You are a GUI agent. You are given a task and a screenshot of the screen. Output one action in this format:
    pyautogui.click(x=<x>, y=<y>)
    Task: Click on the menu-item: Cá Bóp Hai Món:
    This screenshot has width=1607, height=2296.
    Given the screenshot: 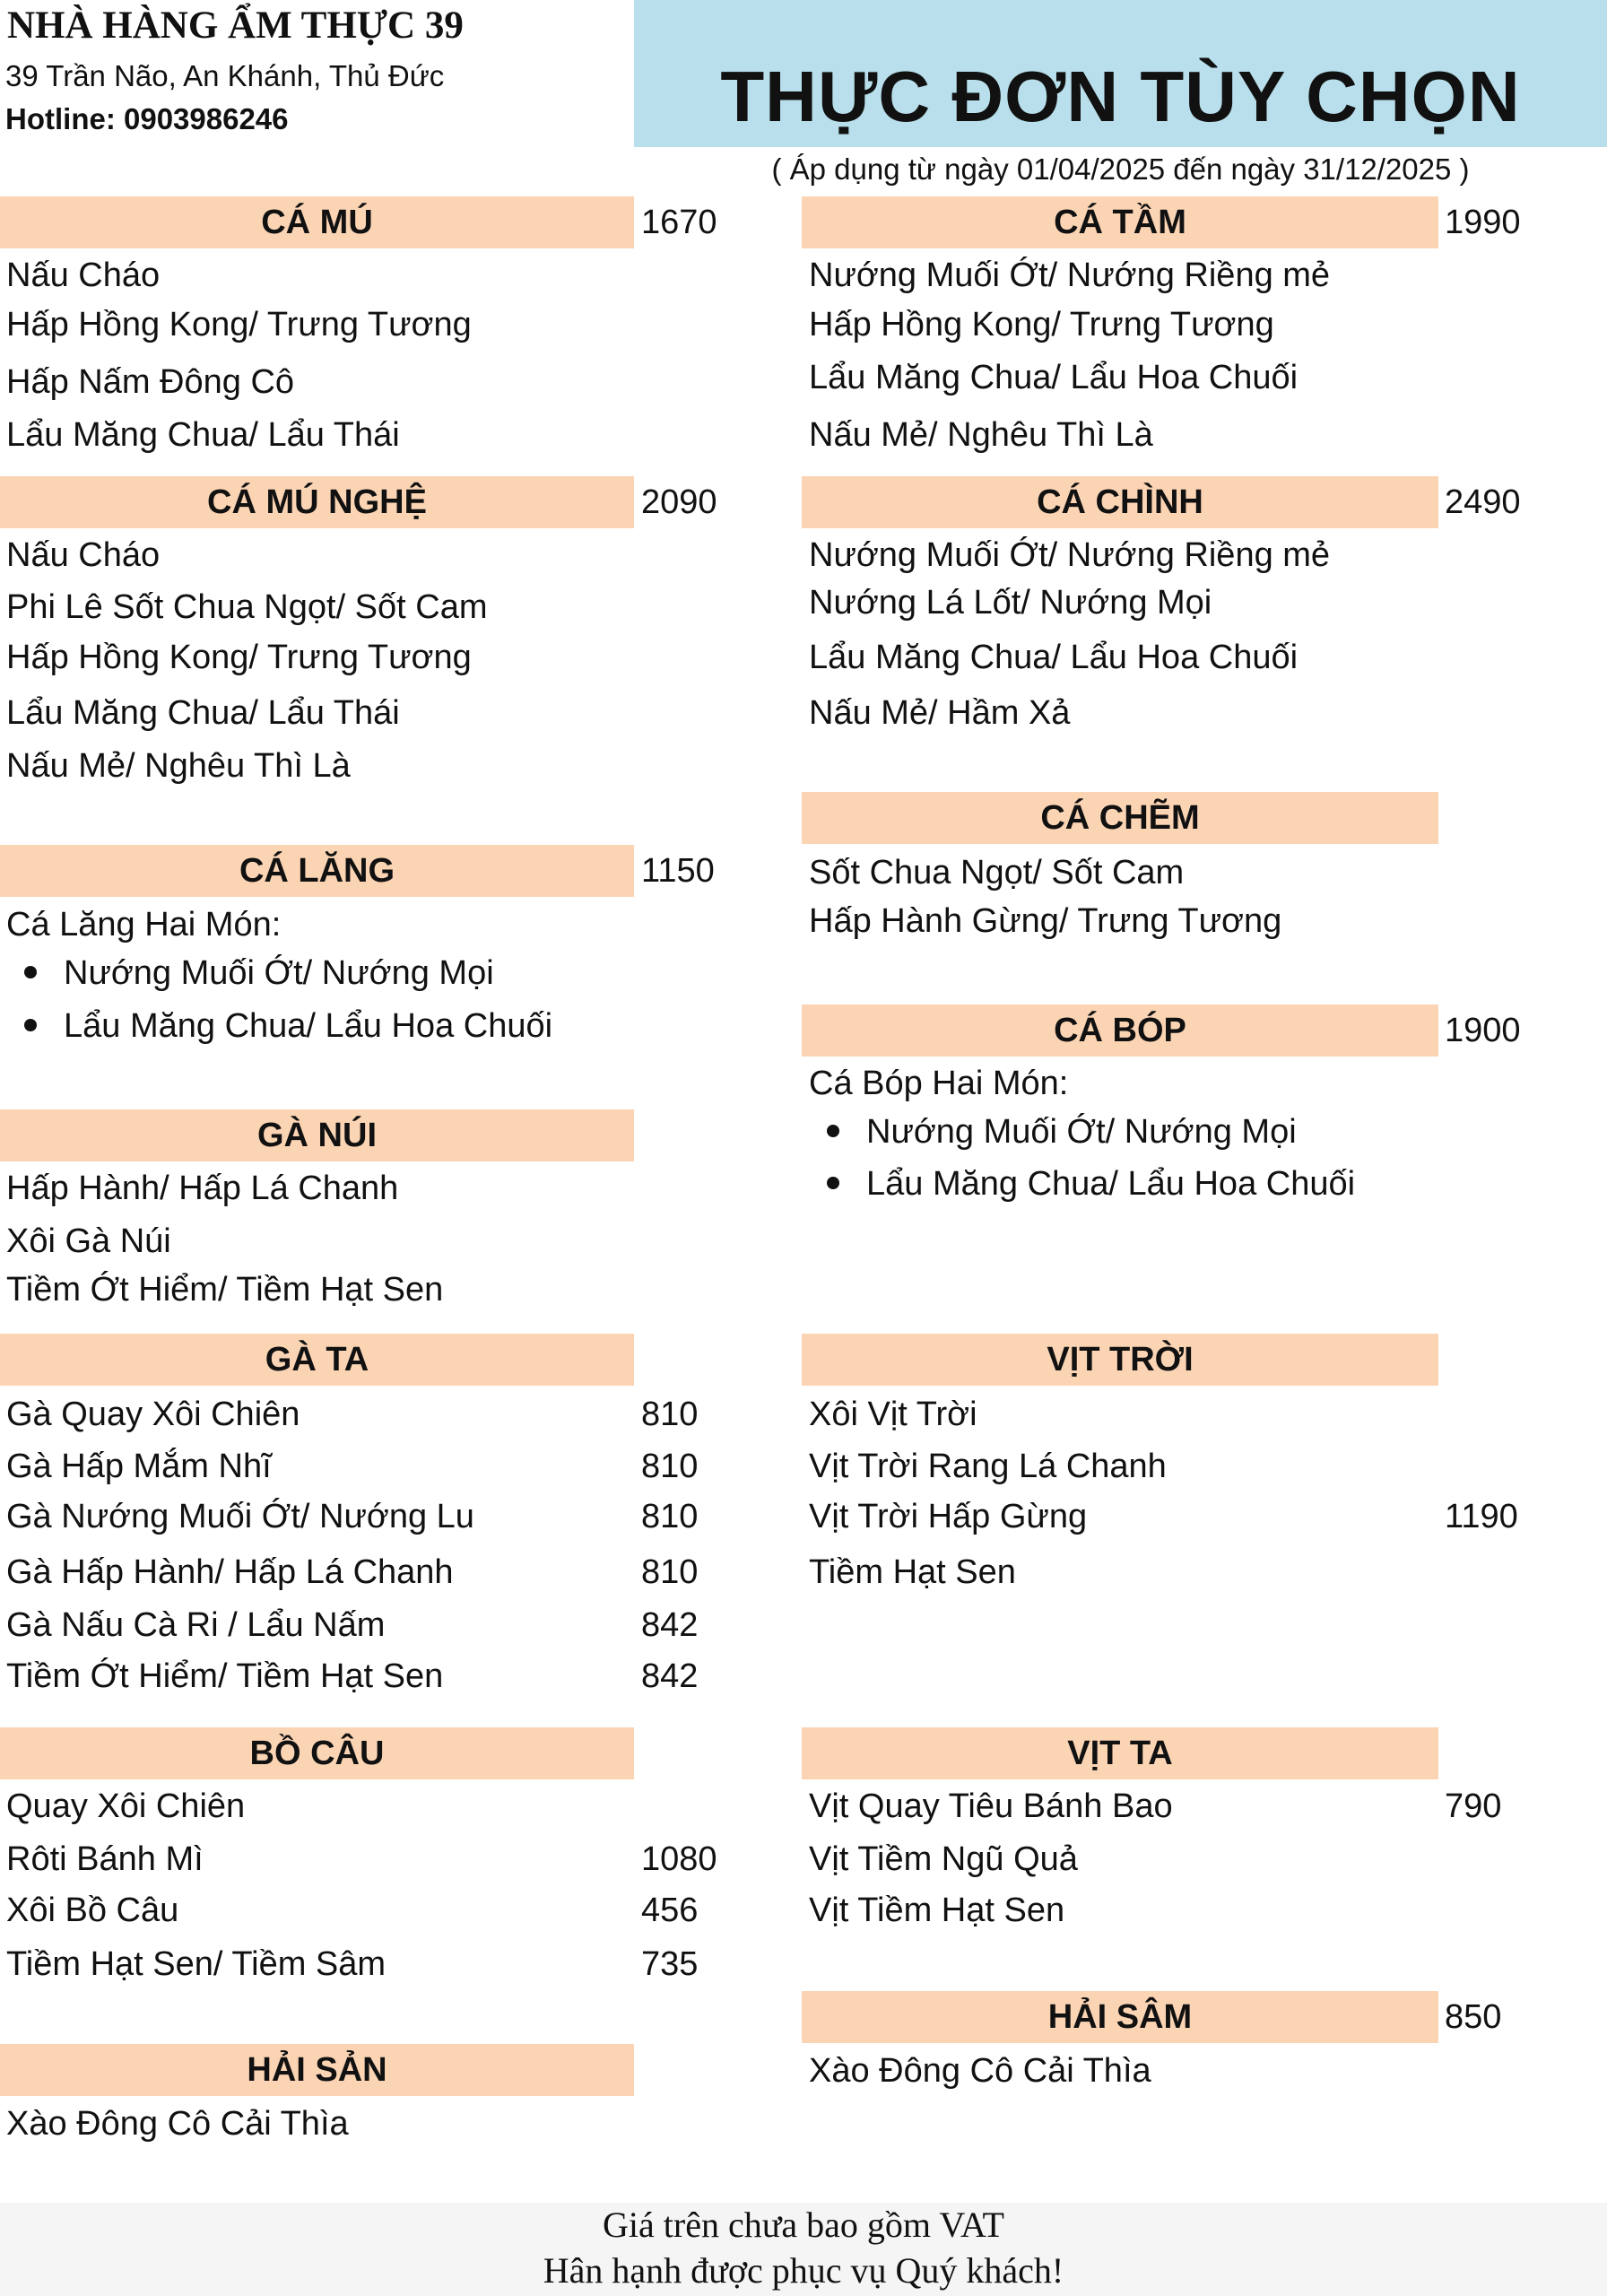 What is the action you would take?
    pyautogui.click(x=939, y=1083)
    